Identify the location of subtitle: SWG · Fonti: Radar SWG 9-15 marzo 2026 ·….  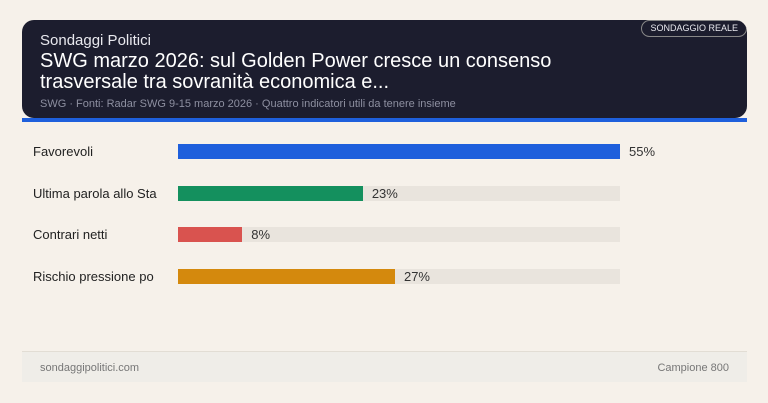
(248, 104).